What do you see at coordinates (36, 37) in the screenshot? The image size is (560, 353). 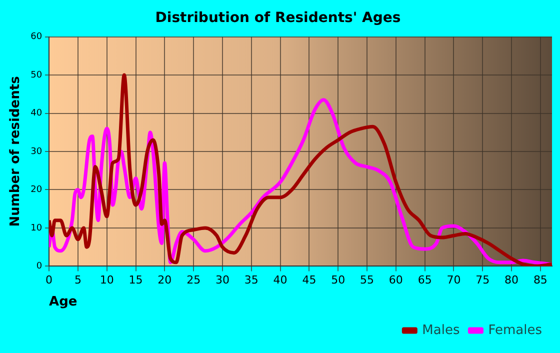 I see `y-tick-label: 60` at bounding box center [36, 37].